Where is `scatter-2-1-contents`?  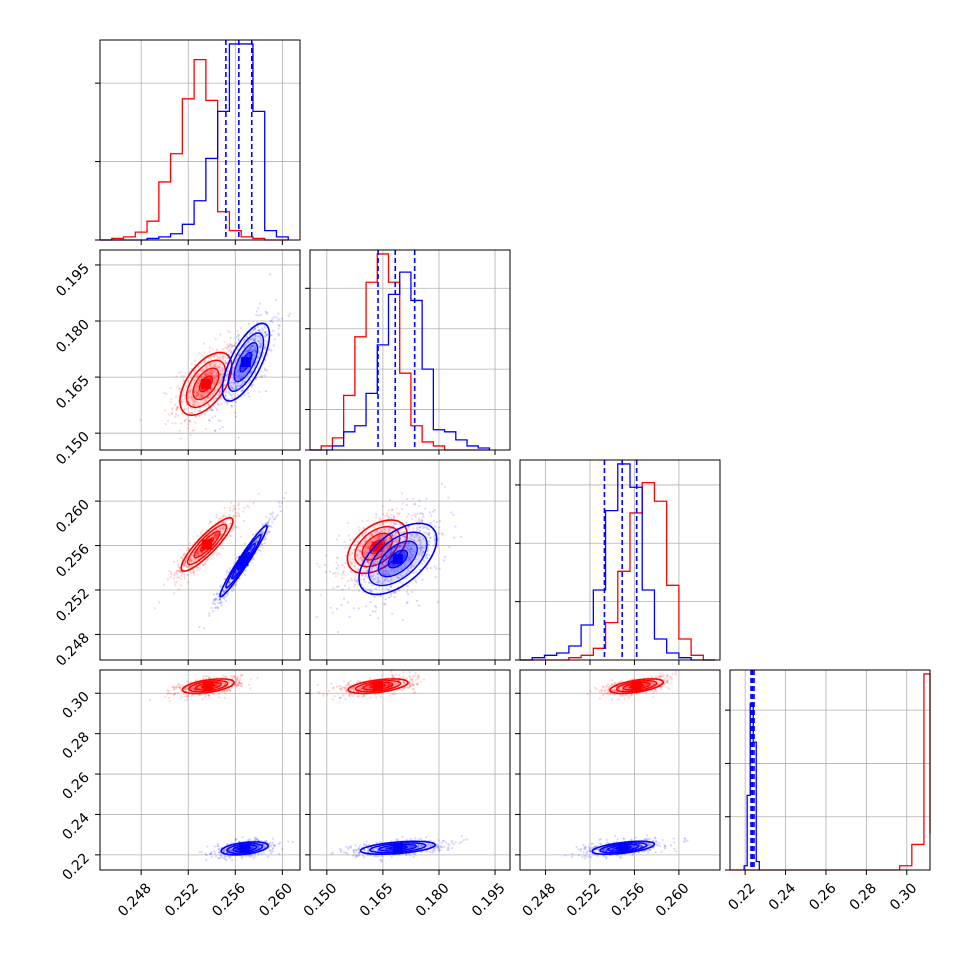
scatter-2-1-contents is located at coordinates (389, 558).